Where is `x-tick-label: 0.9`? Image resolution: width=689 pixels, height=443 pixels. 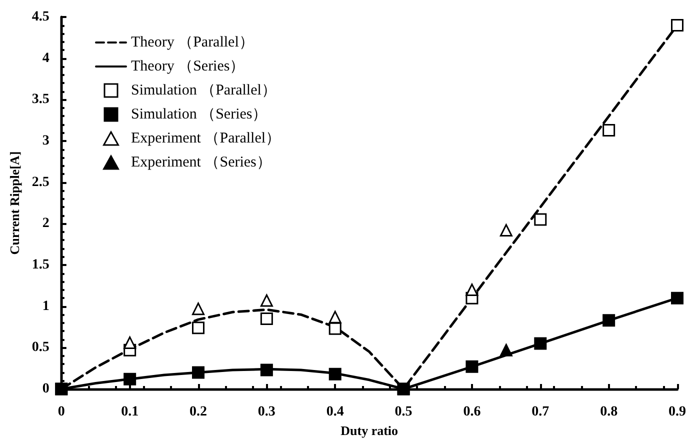 x-tick-label: 0.9 is located at coordinates (677, 412).